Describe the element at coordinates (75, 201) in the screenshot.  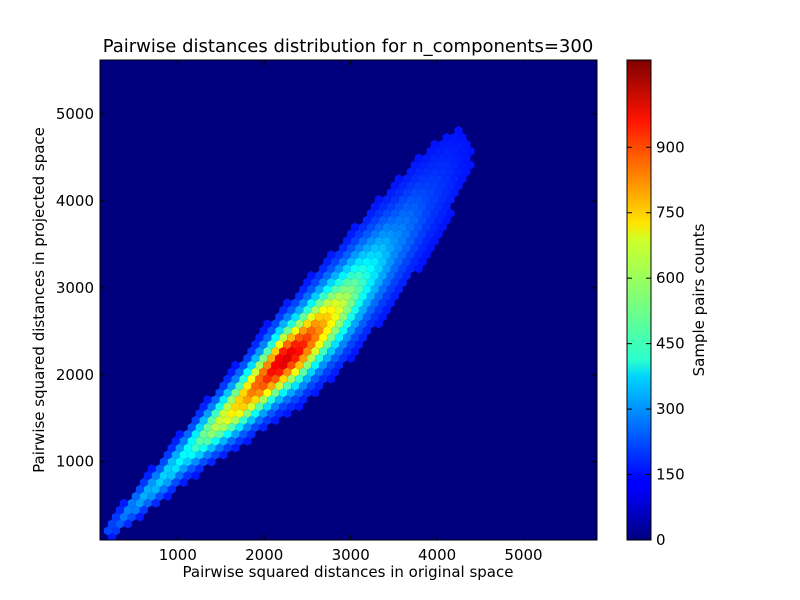
I see `y-tick-label: 4000` at that location.